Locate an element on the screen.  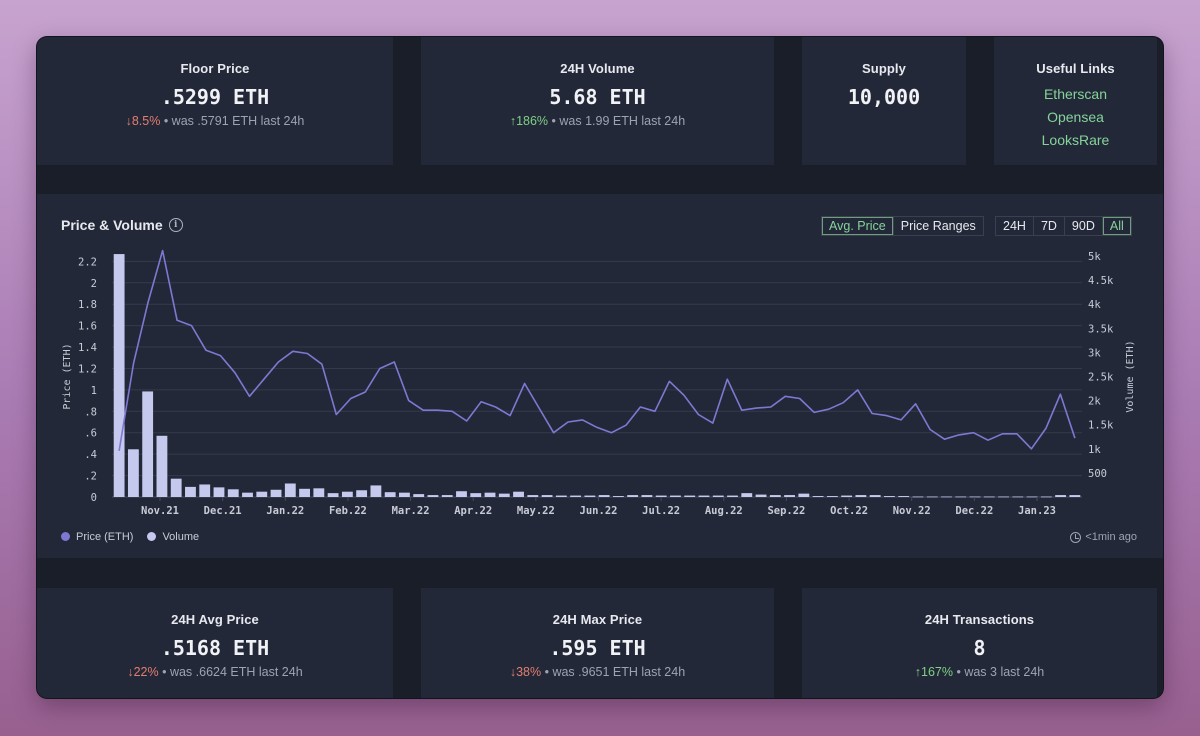
max-price-change: ↓38% • was .9651 ETH last 24h is located at coordinates (597, 672).